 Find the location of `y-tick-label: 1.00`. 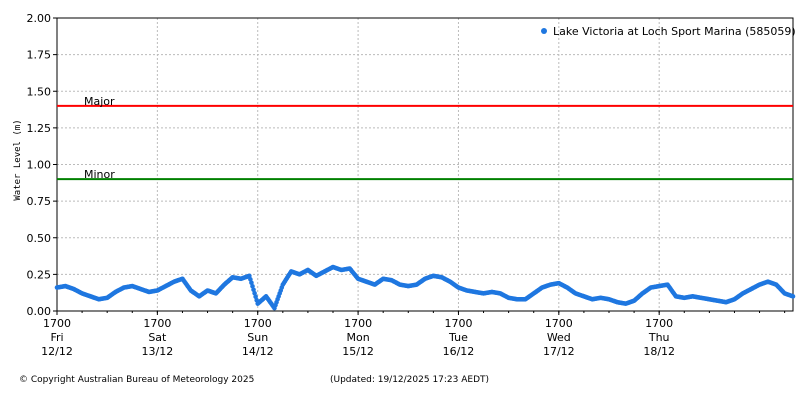

y-tick-label: 1.00 is located at coordinates (39, 165).